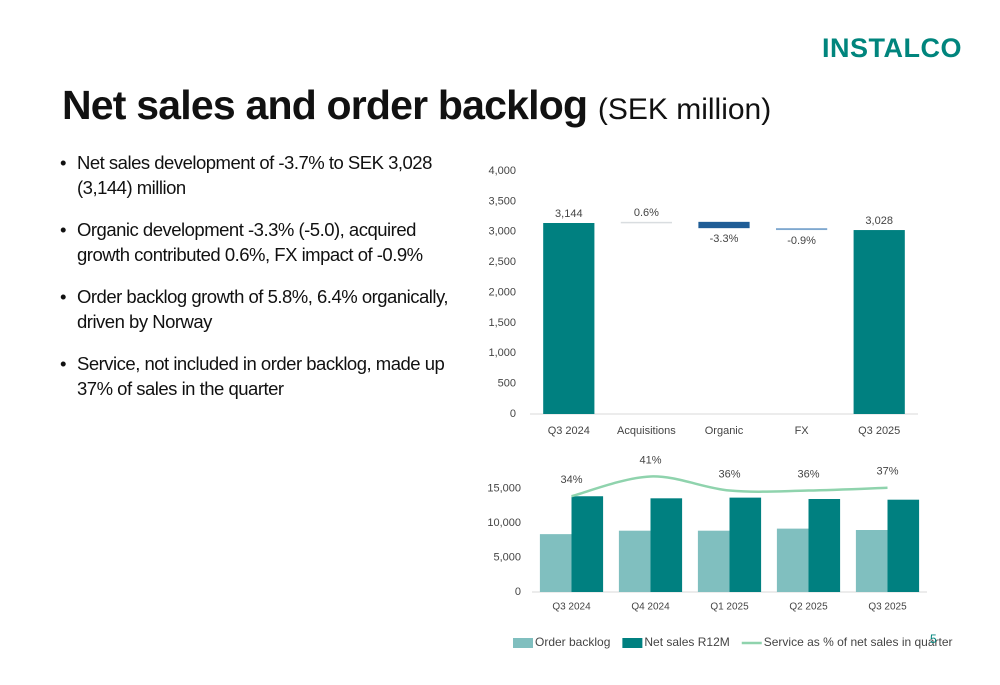  I want to click on value-label: 37%, so click(887, 472).